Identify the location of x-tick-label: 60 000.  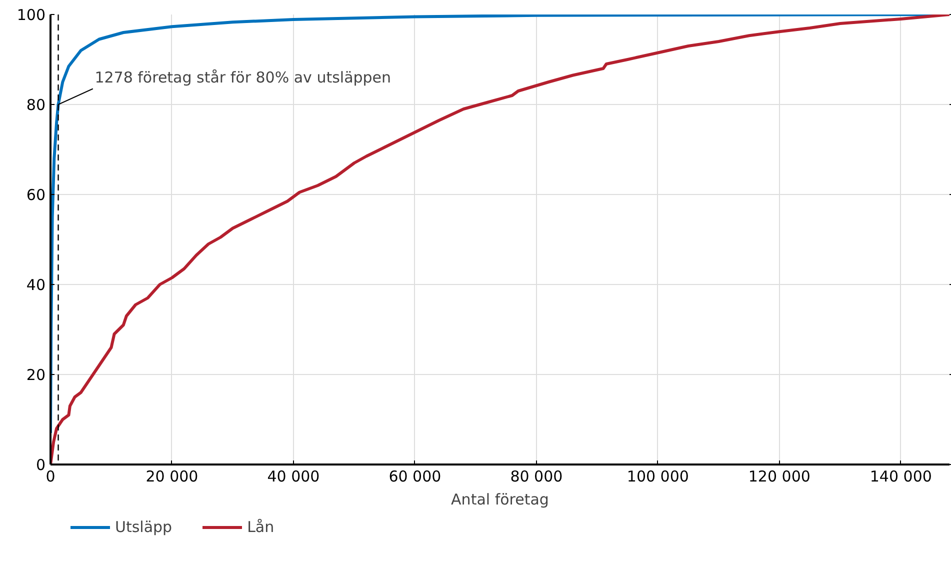
(415, 477).